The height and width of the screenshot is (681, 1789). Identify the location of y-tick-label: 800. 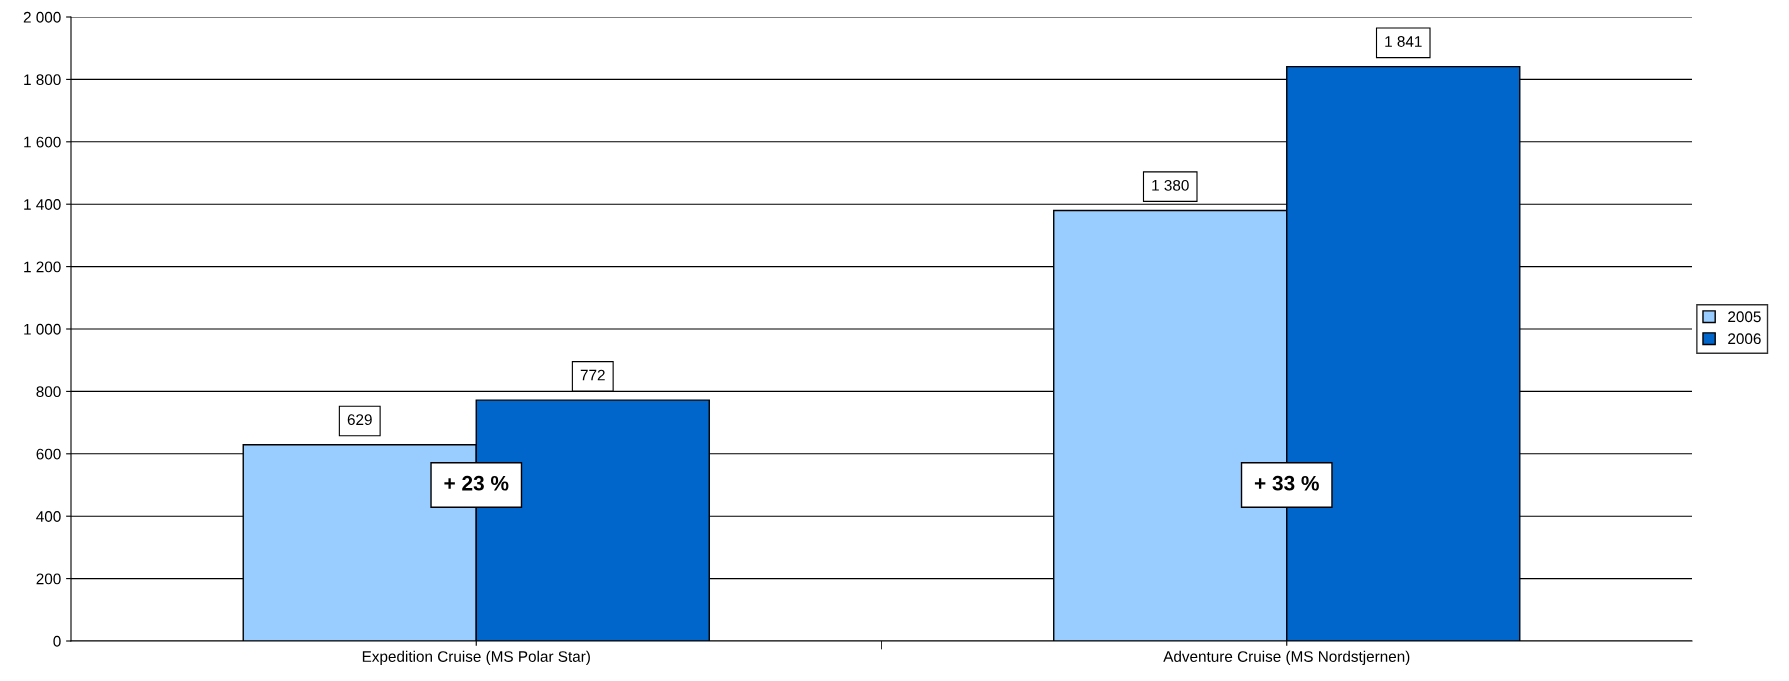
(48, 392).